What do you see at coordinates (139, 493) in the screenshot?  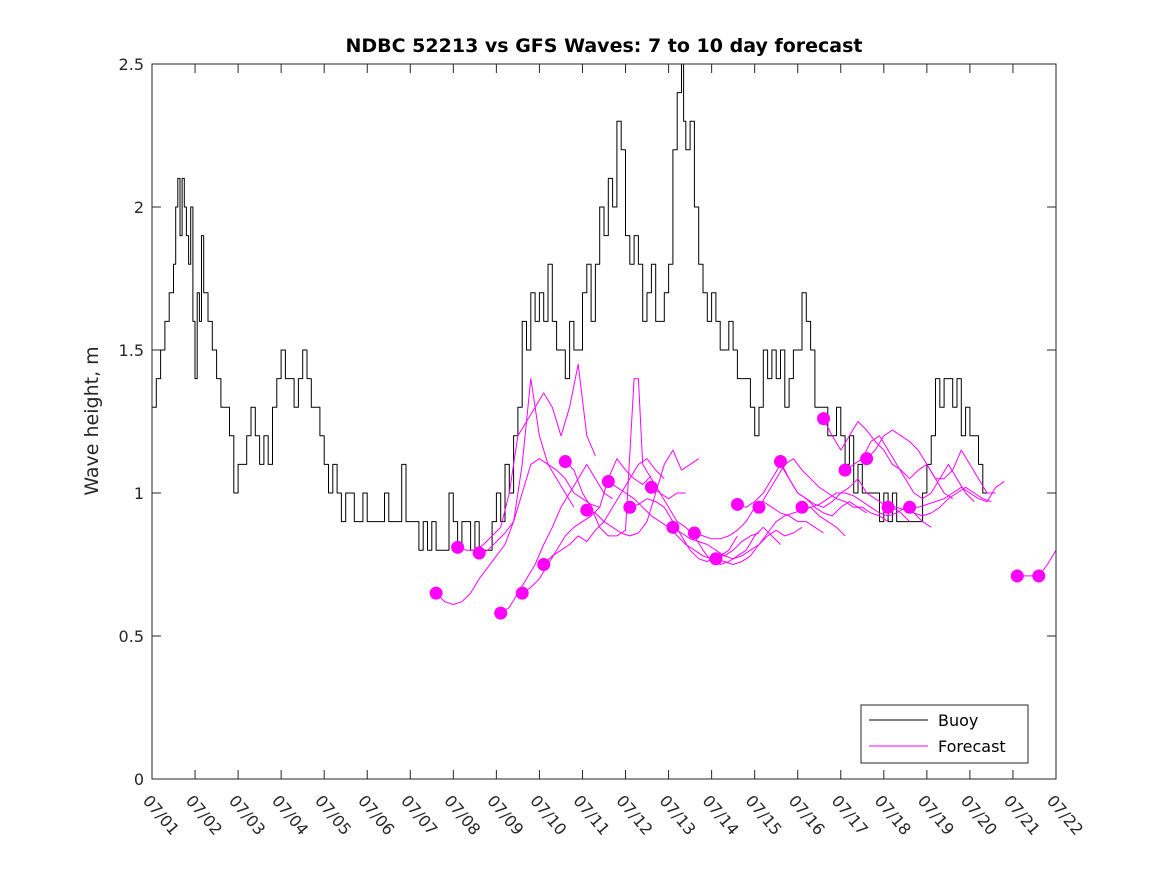 I see `y-tick-label: 1` at bounding box center [139, 493].